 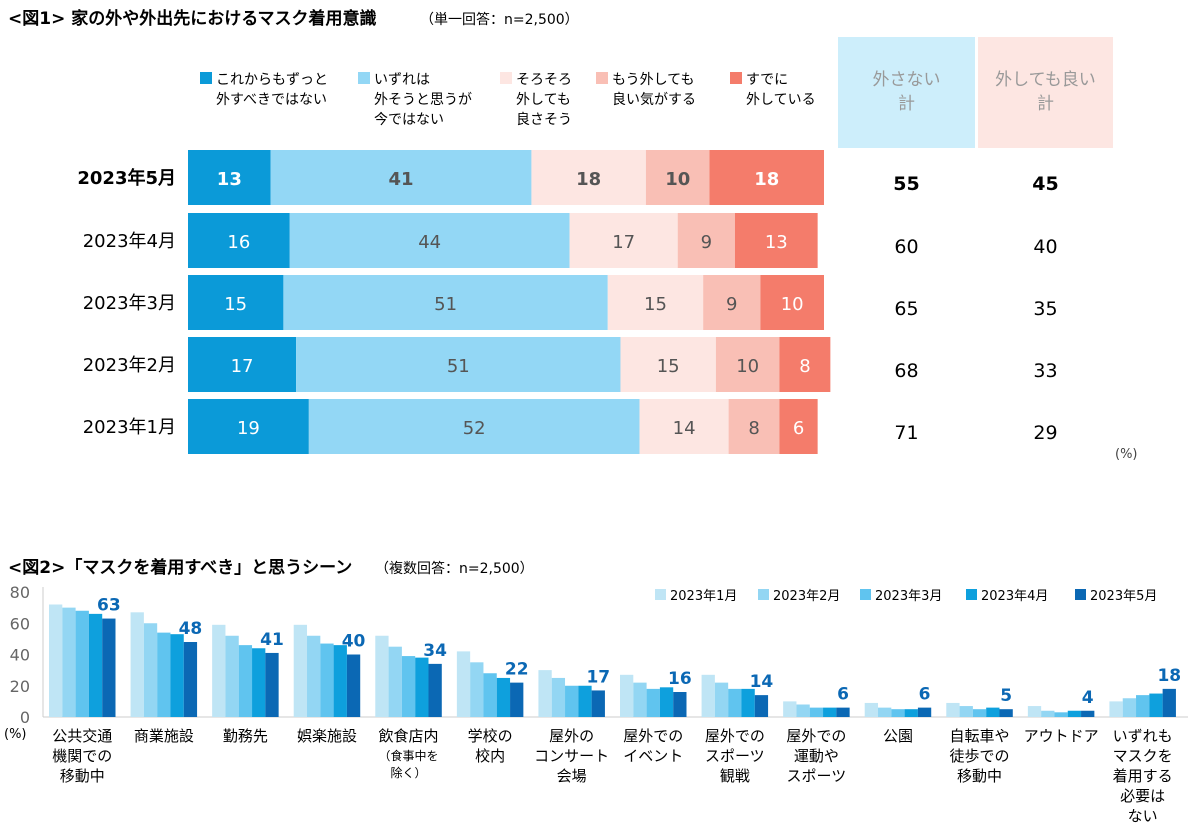 I want to click on legend-label: そろそろ, so click(x=544, y=80).